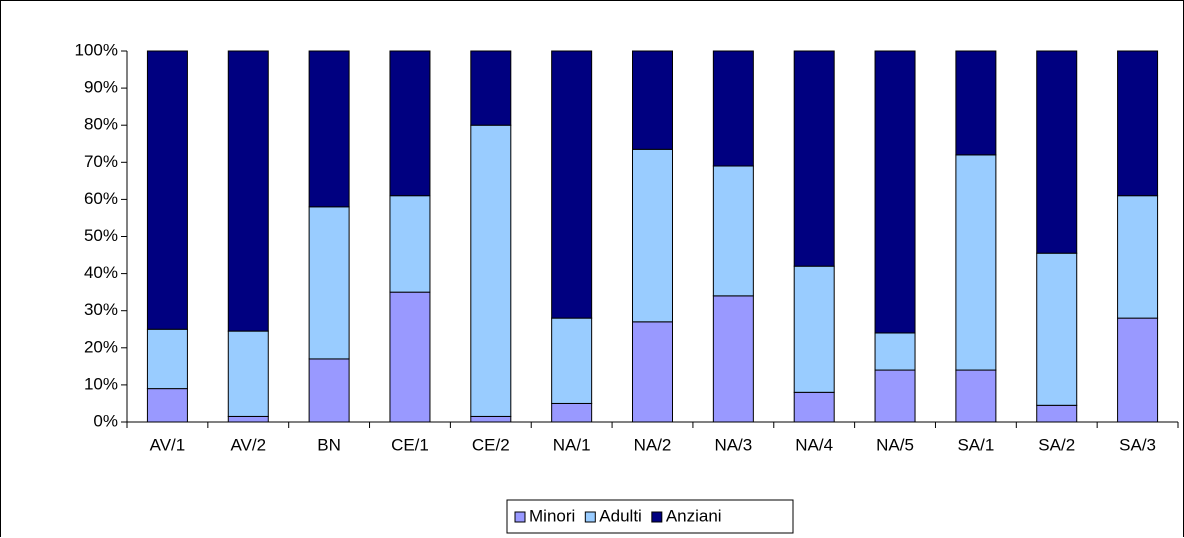  I want to click on x-tick-label: CE/2, so click(491, 444).